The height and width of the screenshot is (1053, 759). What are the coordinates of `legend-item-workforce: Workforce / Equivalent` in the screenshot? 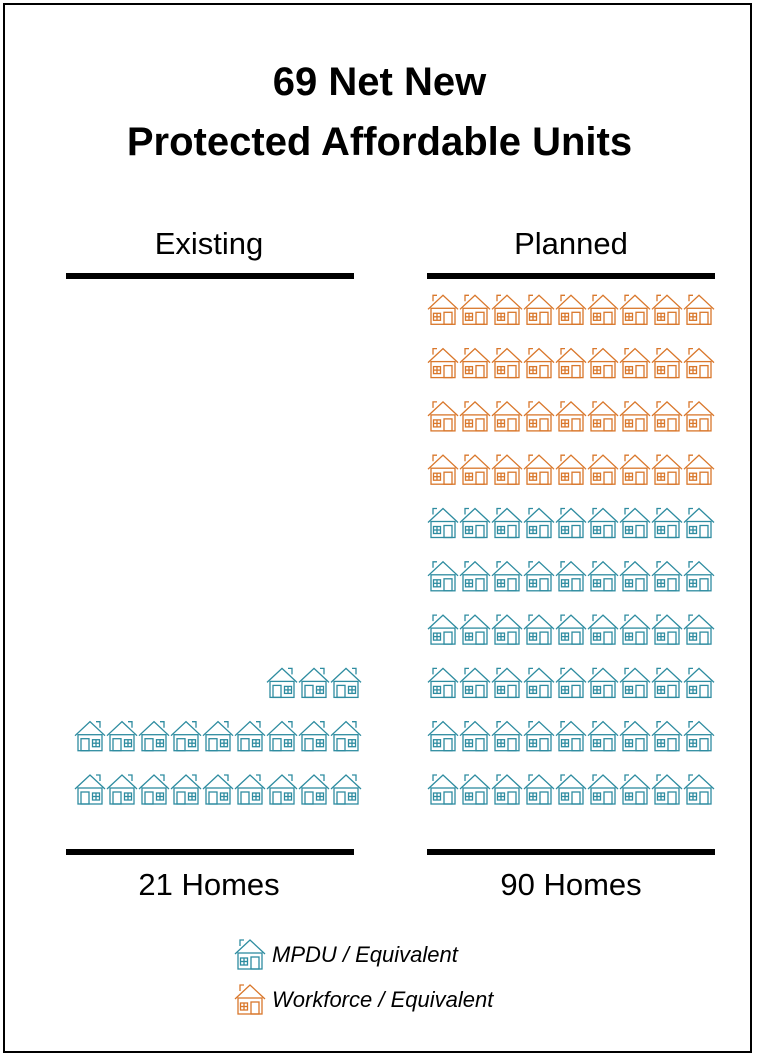 It's located at (363, 1000).